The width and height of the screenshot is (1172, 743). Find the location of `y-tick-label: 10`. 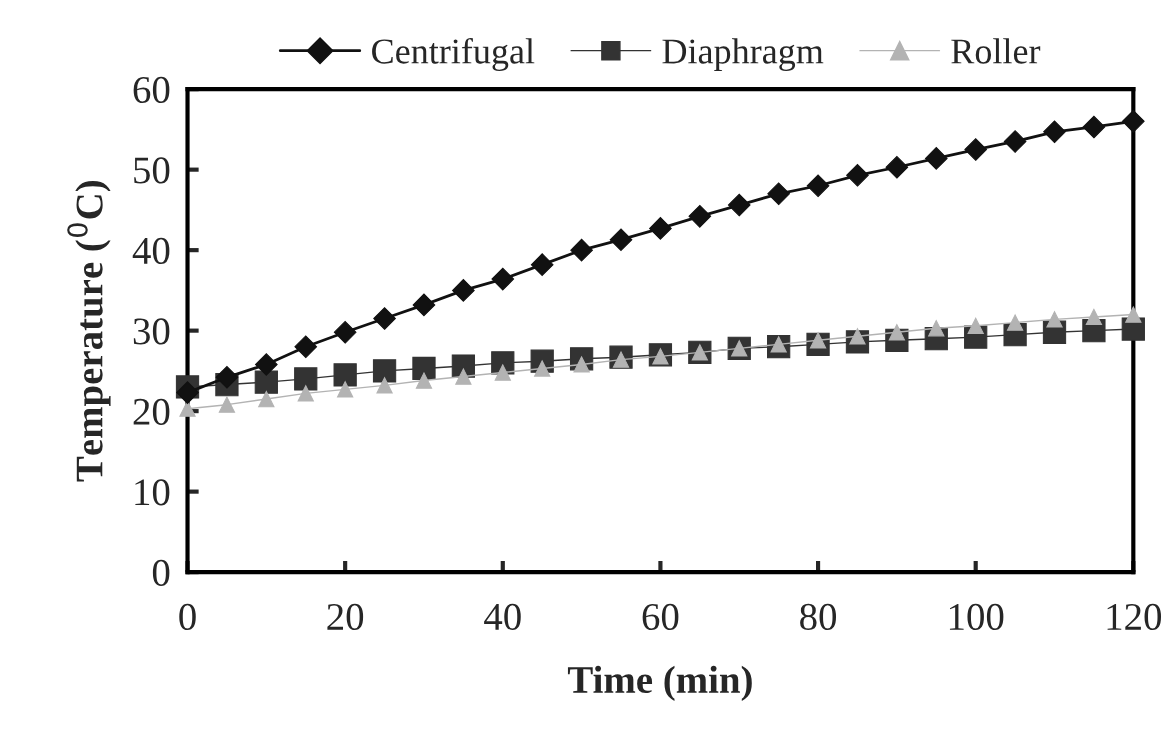

y-tick-label: 10 is located at coordinates (152, 492).